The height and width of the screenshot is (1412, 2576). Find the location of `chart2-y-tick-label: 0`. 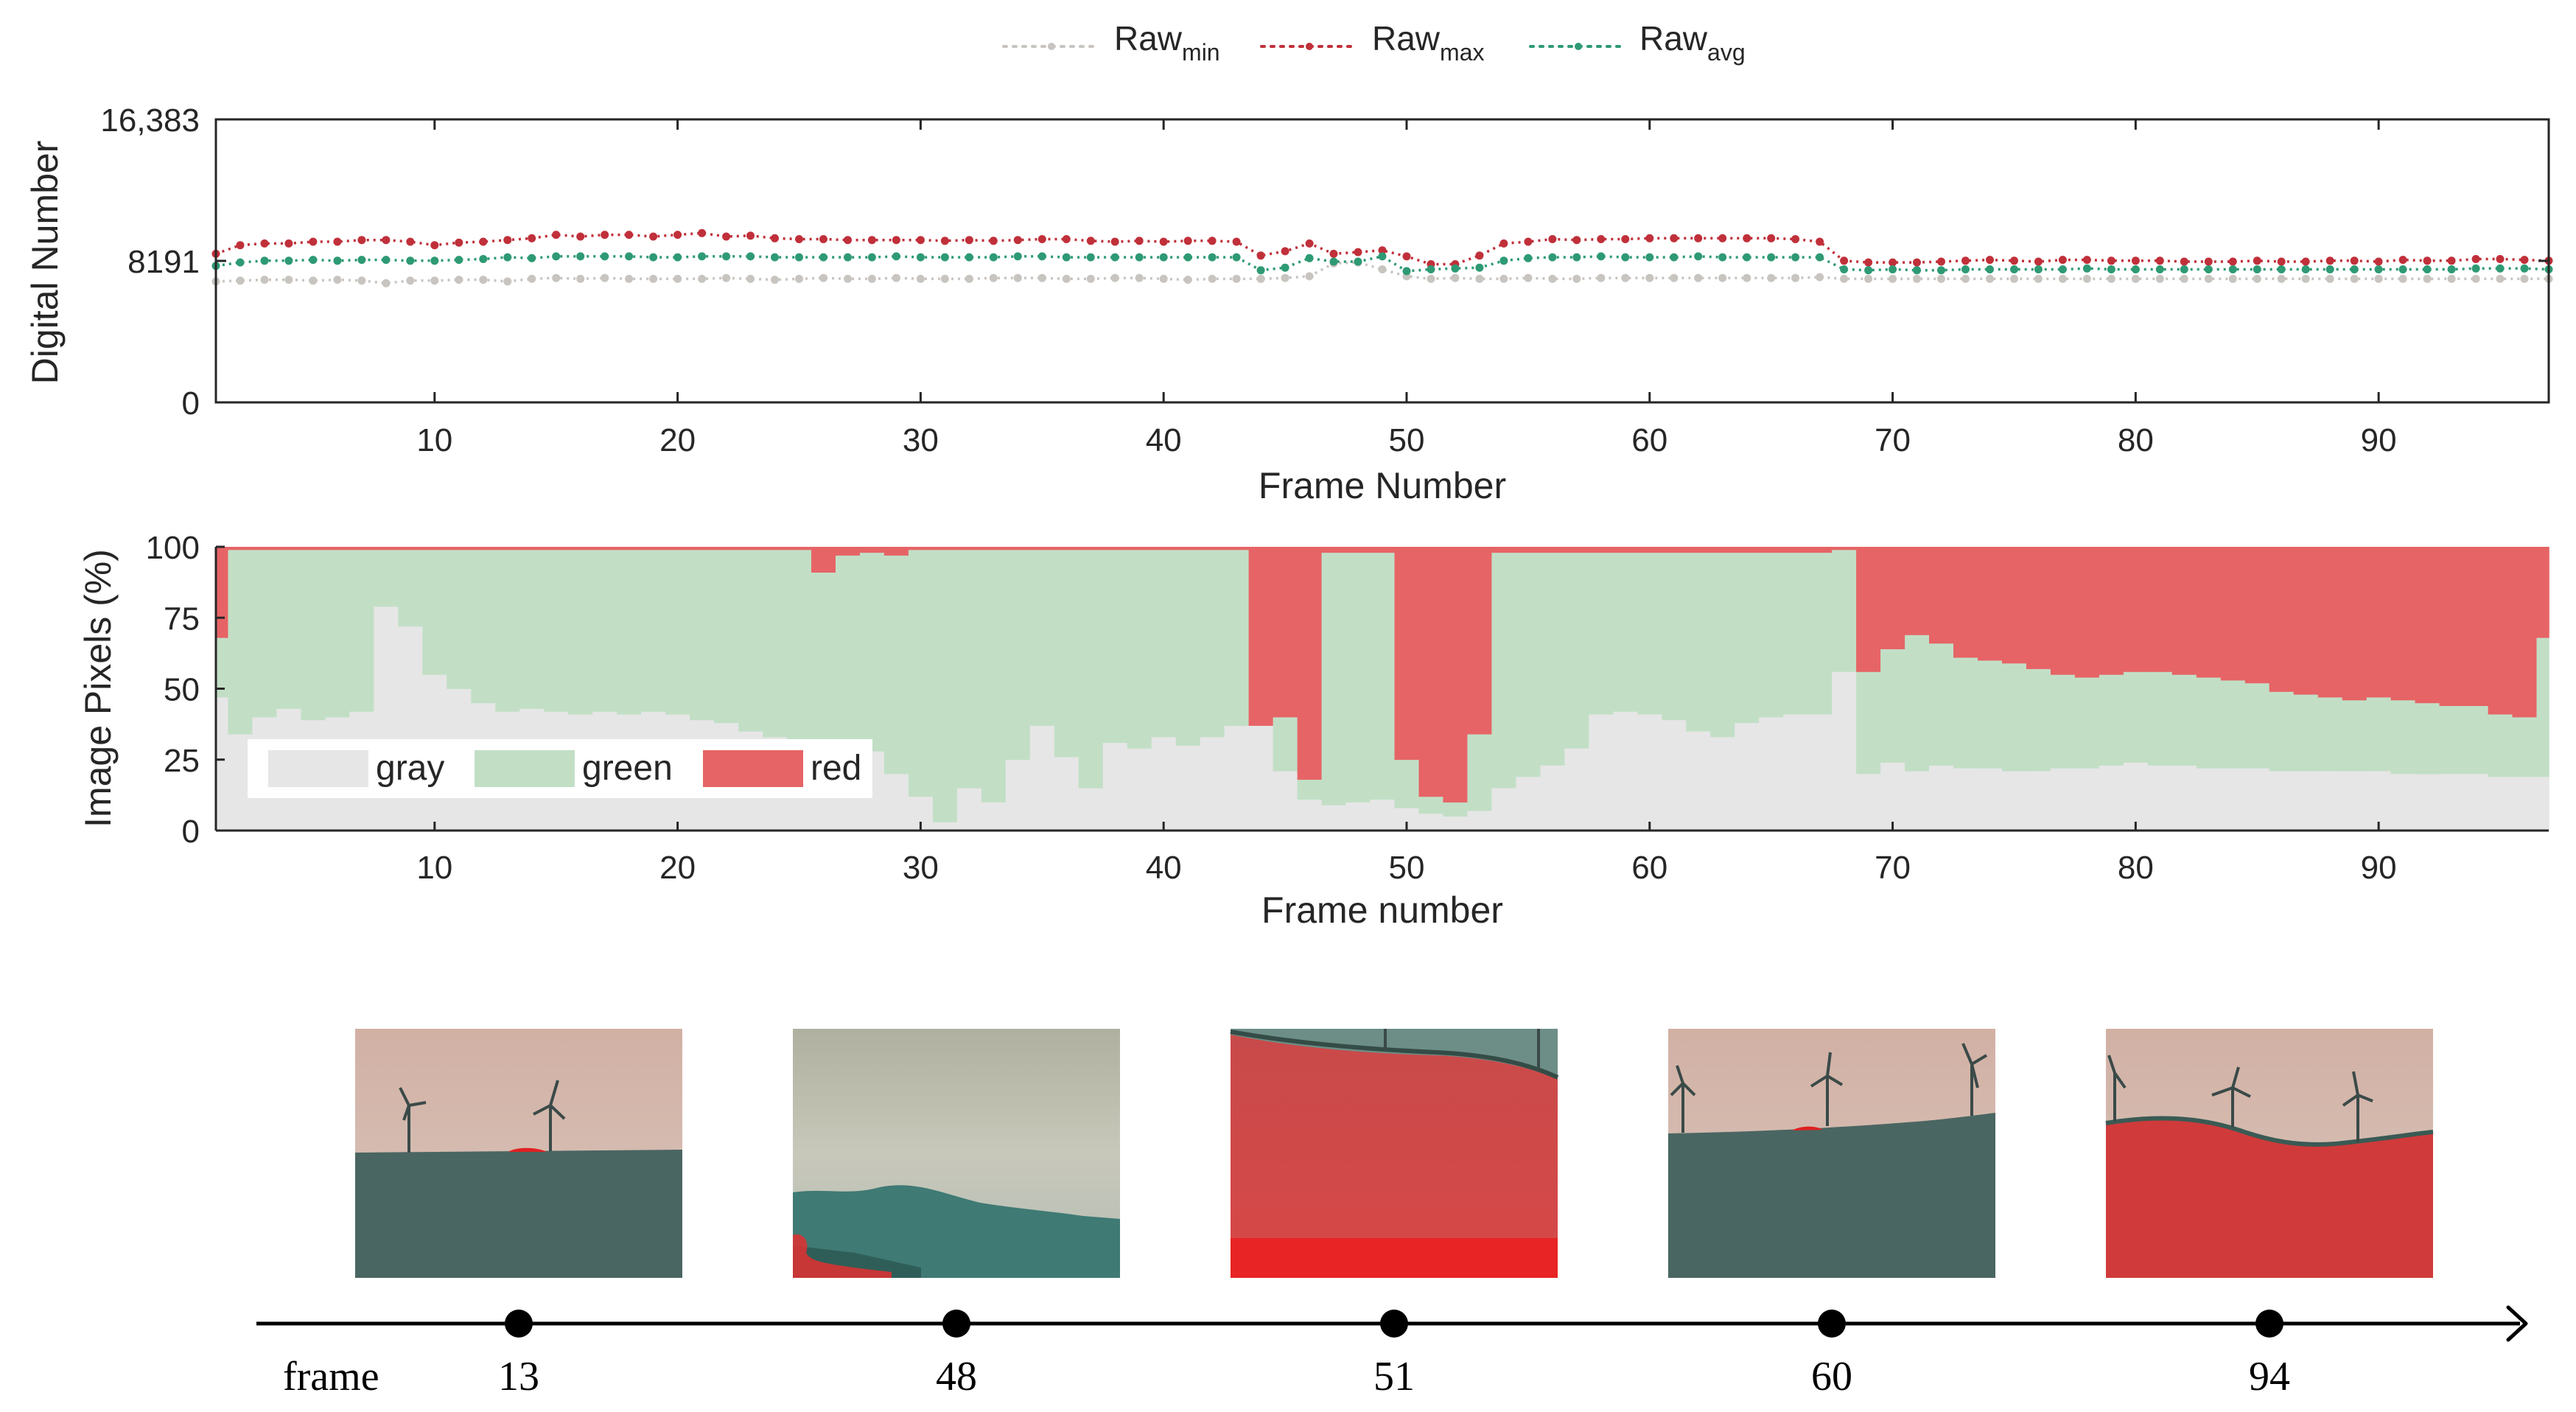

chart2-y-tick-label: 0 is located at coordinates (191, 832).